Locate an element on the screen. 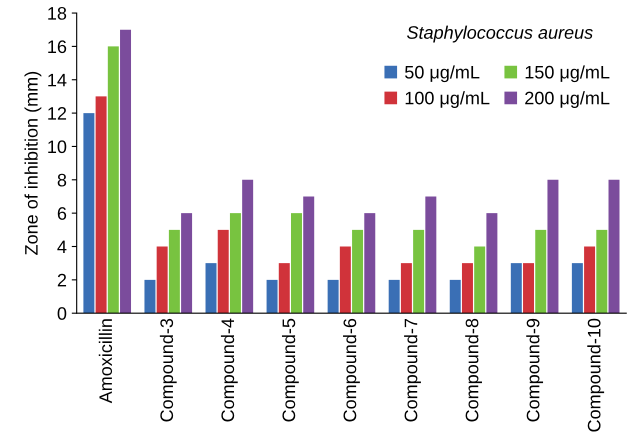  text: Staphylococcus aureus is located at coordinates (500, 34).